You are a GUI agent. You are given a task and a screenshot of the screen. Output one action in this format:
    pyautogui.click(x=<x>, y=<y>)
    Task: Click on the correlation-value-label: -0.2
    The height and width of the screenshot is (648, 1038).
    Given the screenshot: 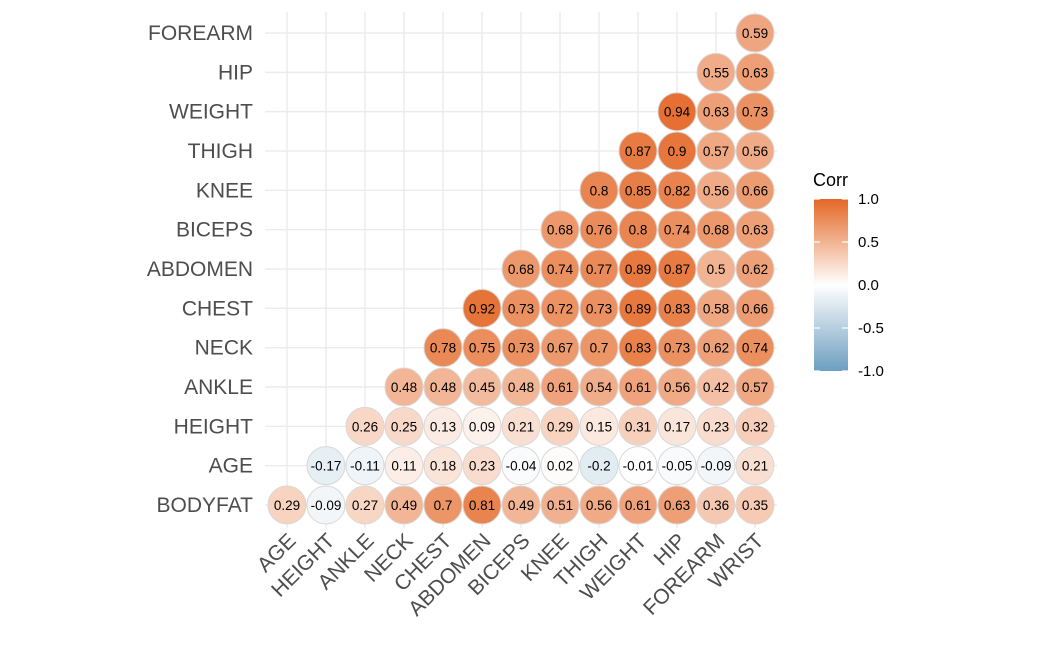 What is the action you would take?
    pyautogui.click(x=598, y=466)
    